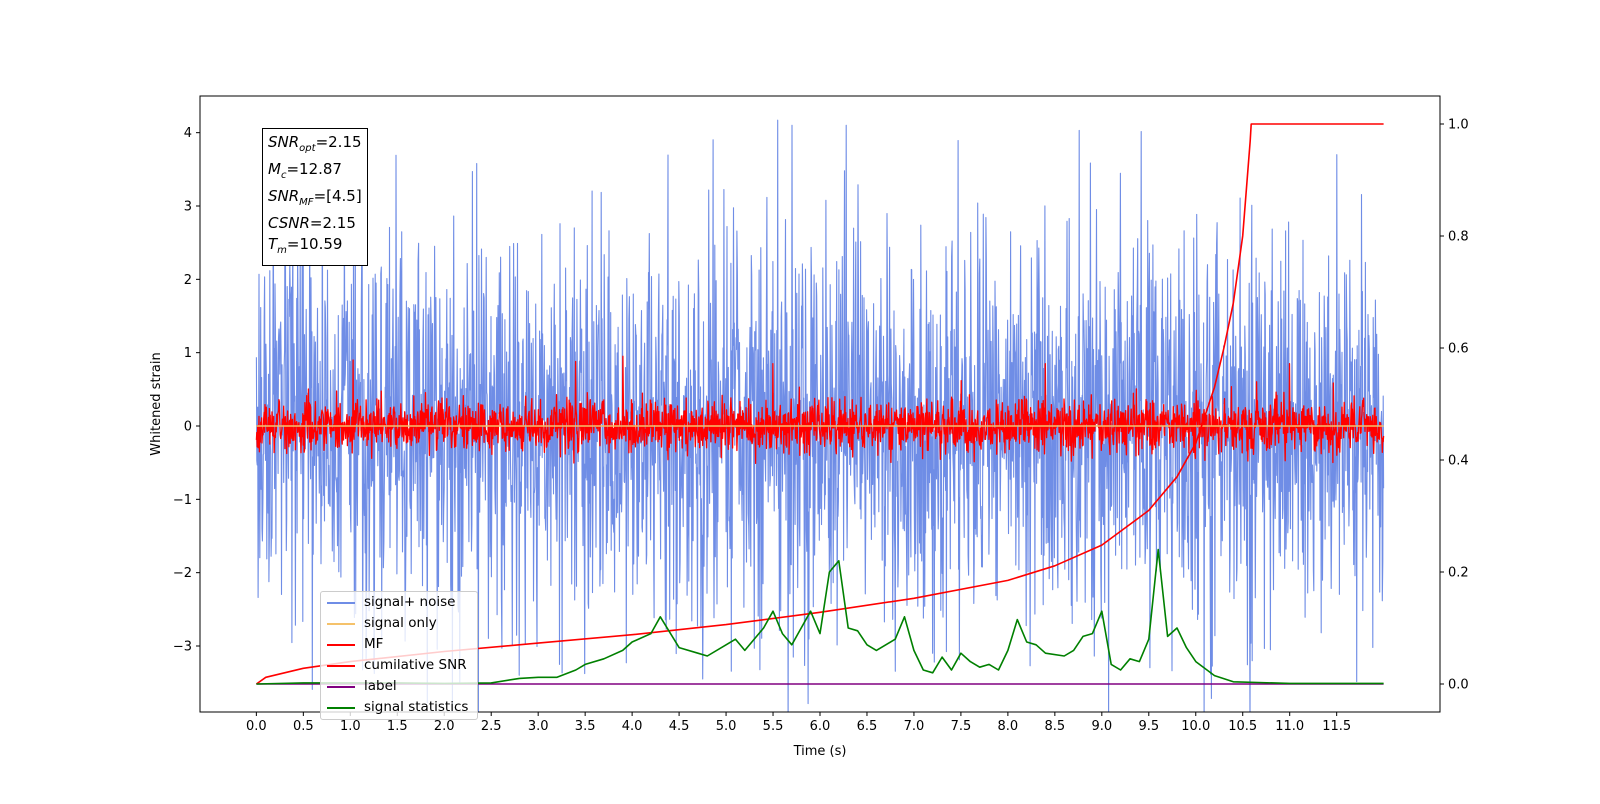 The width and height of the screenshot is (1600, 804). I want to click on x-tick-label: 2.0, so click(444, 726).